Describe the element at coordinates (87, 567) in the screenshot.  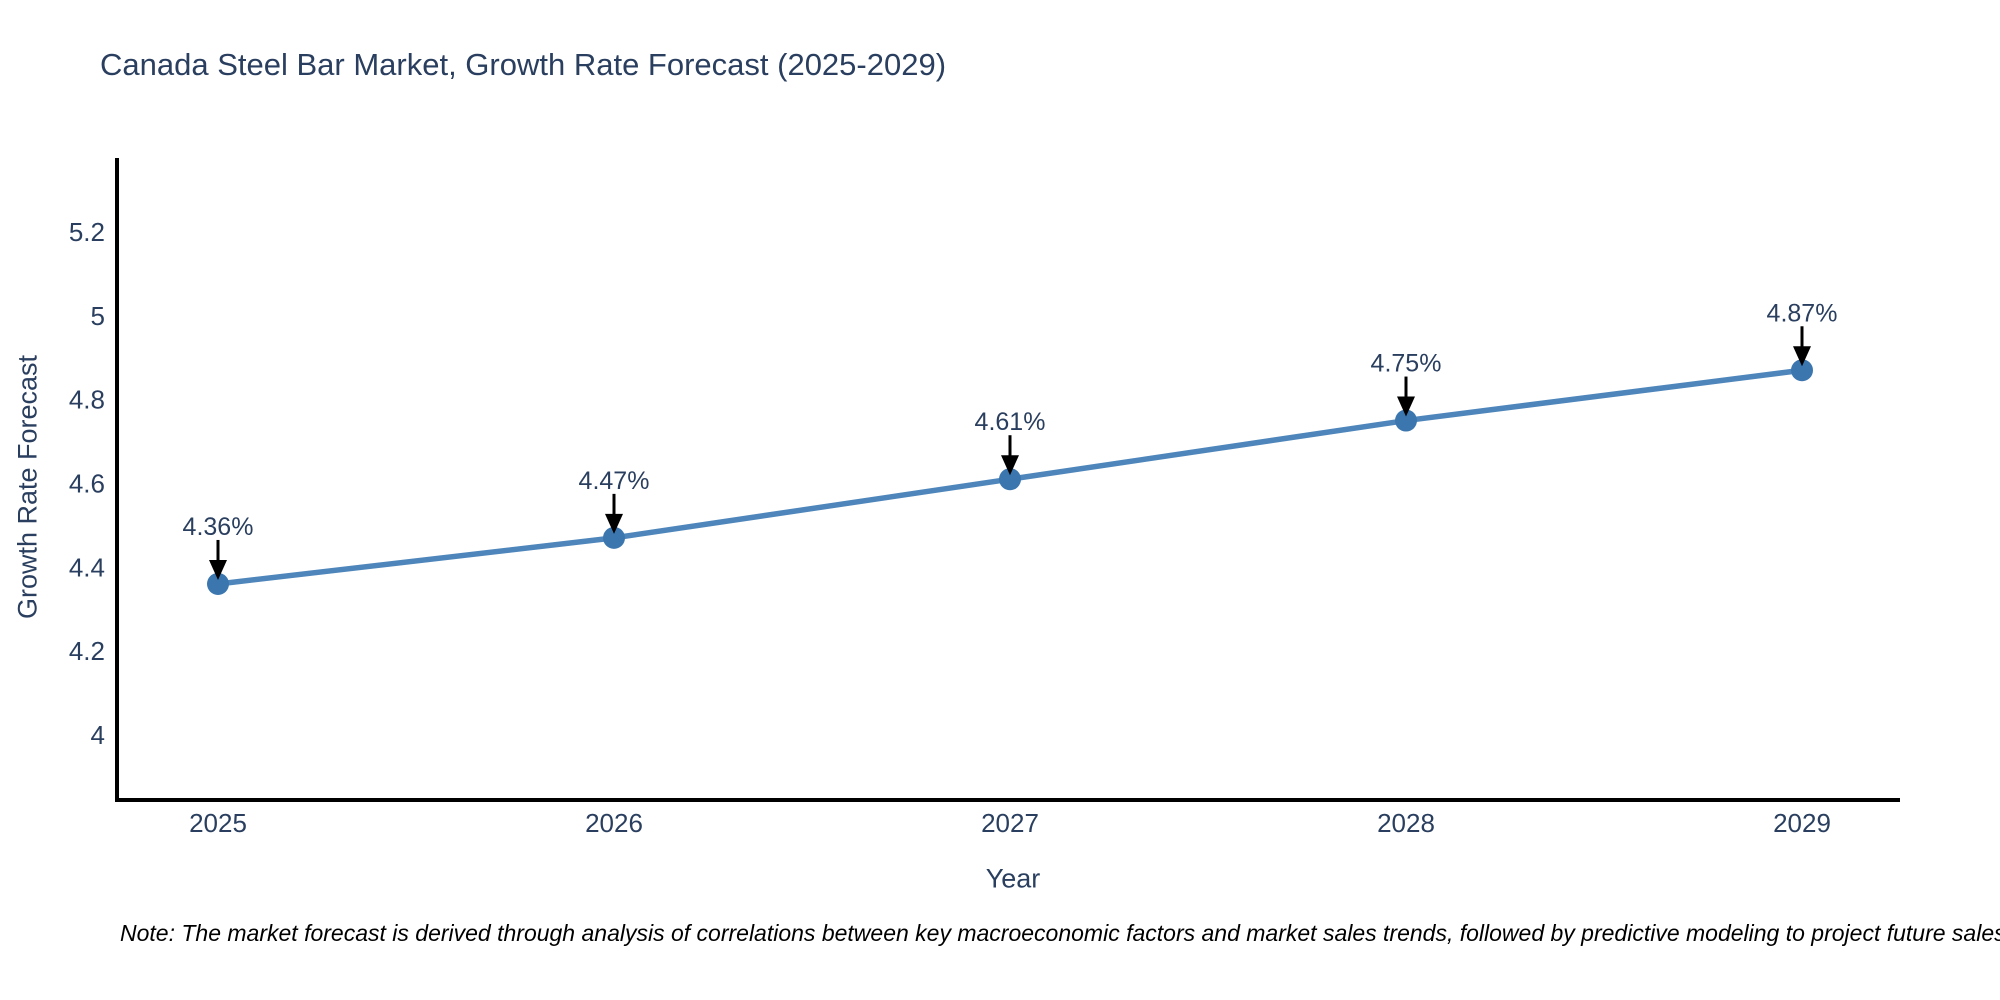
I see `y-tick-label: 4.4` at that location.